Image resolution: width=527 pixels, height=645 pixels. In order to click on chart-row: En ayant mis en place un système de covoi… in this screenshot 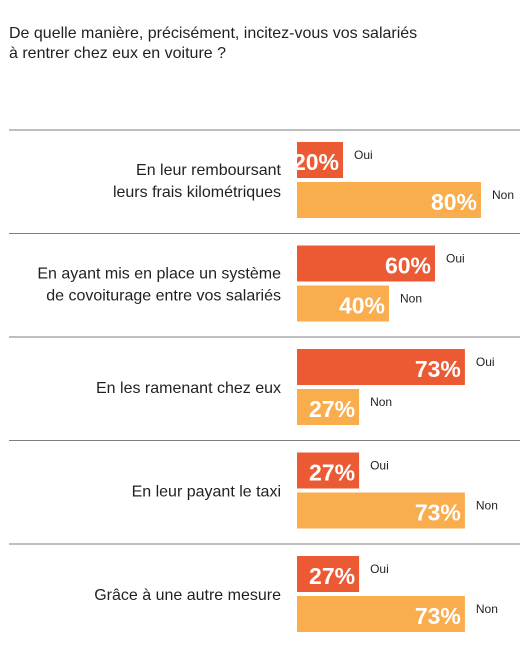, I will do `click(251, 283)`.